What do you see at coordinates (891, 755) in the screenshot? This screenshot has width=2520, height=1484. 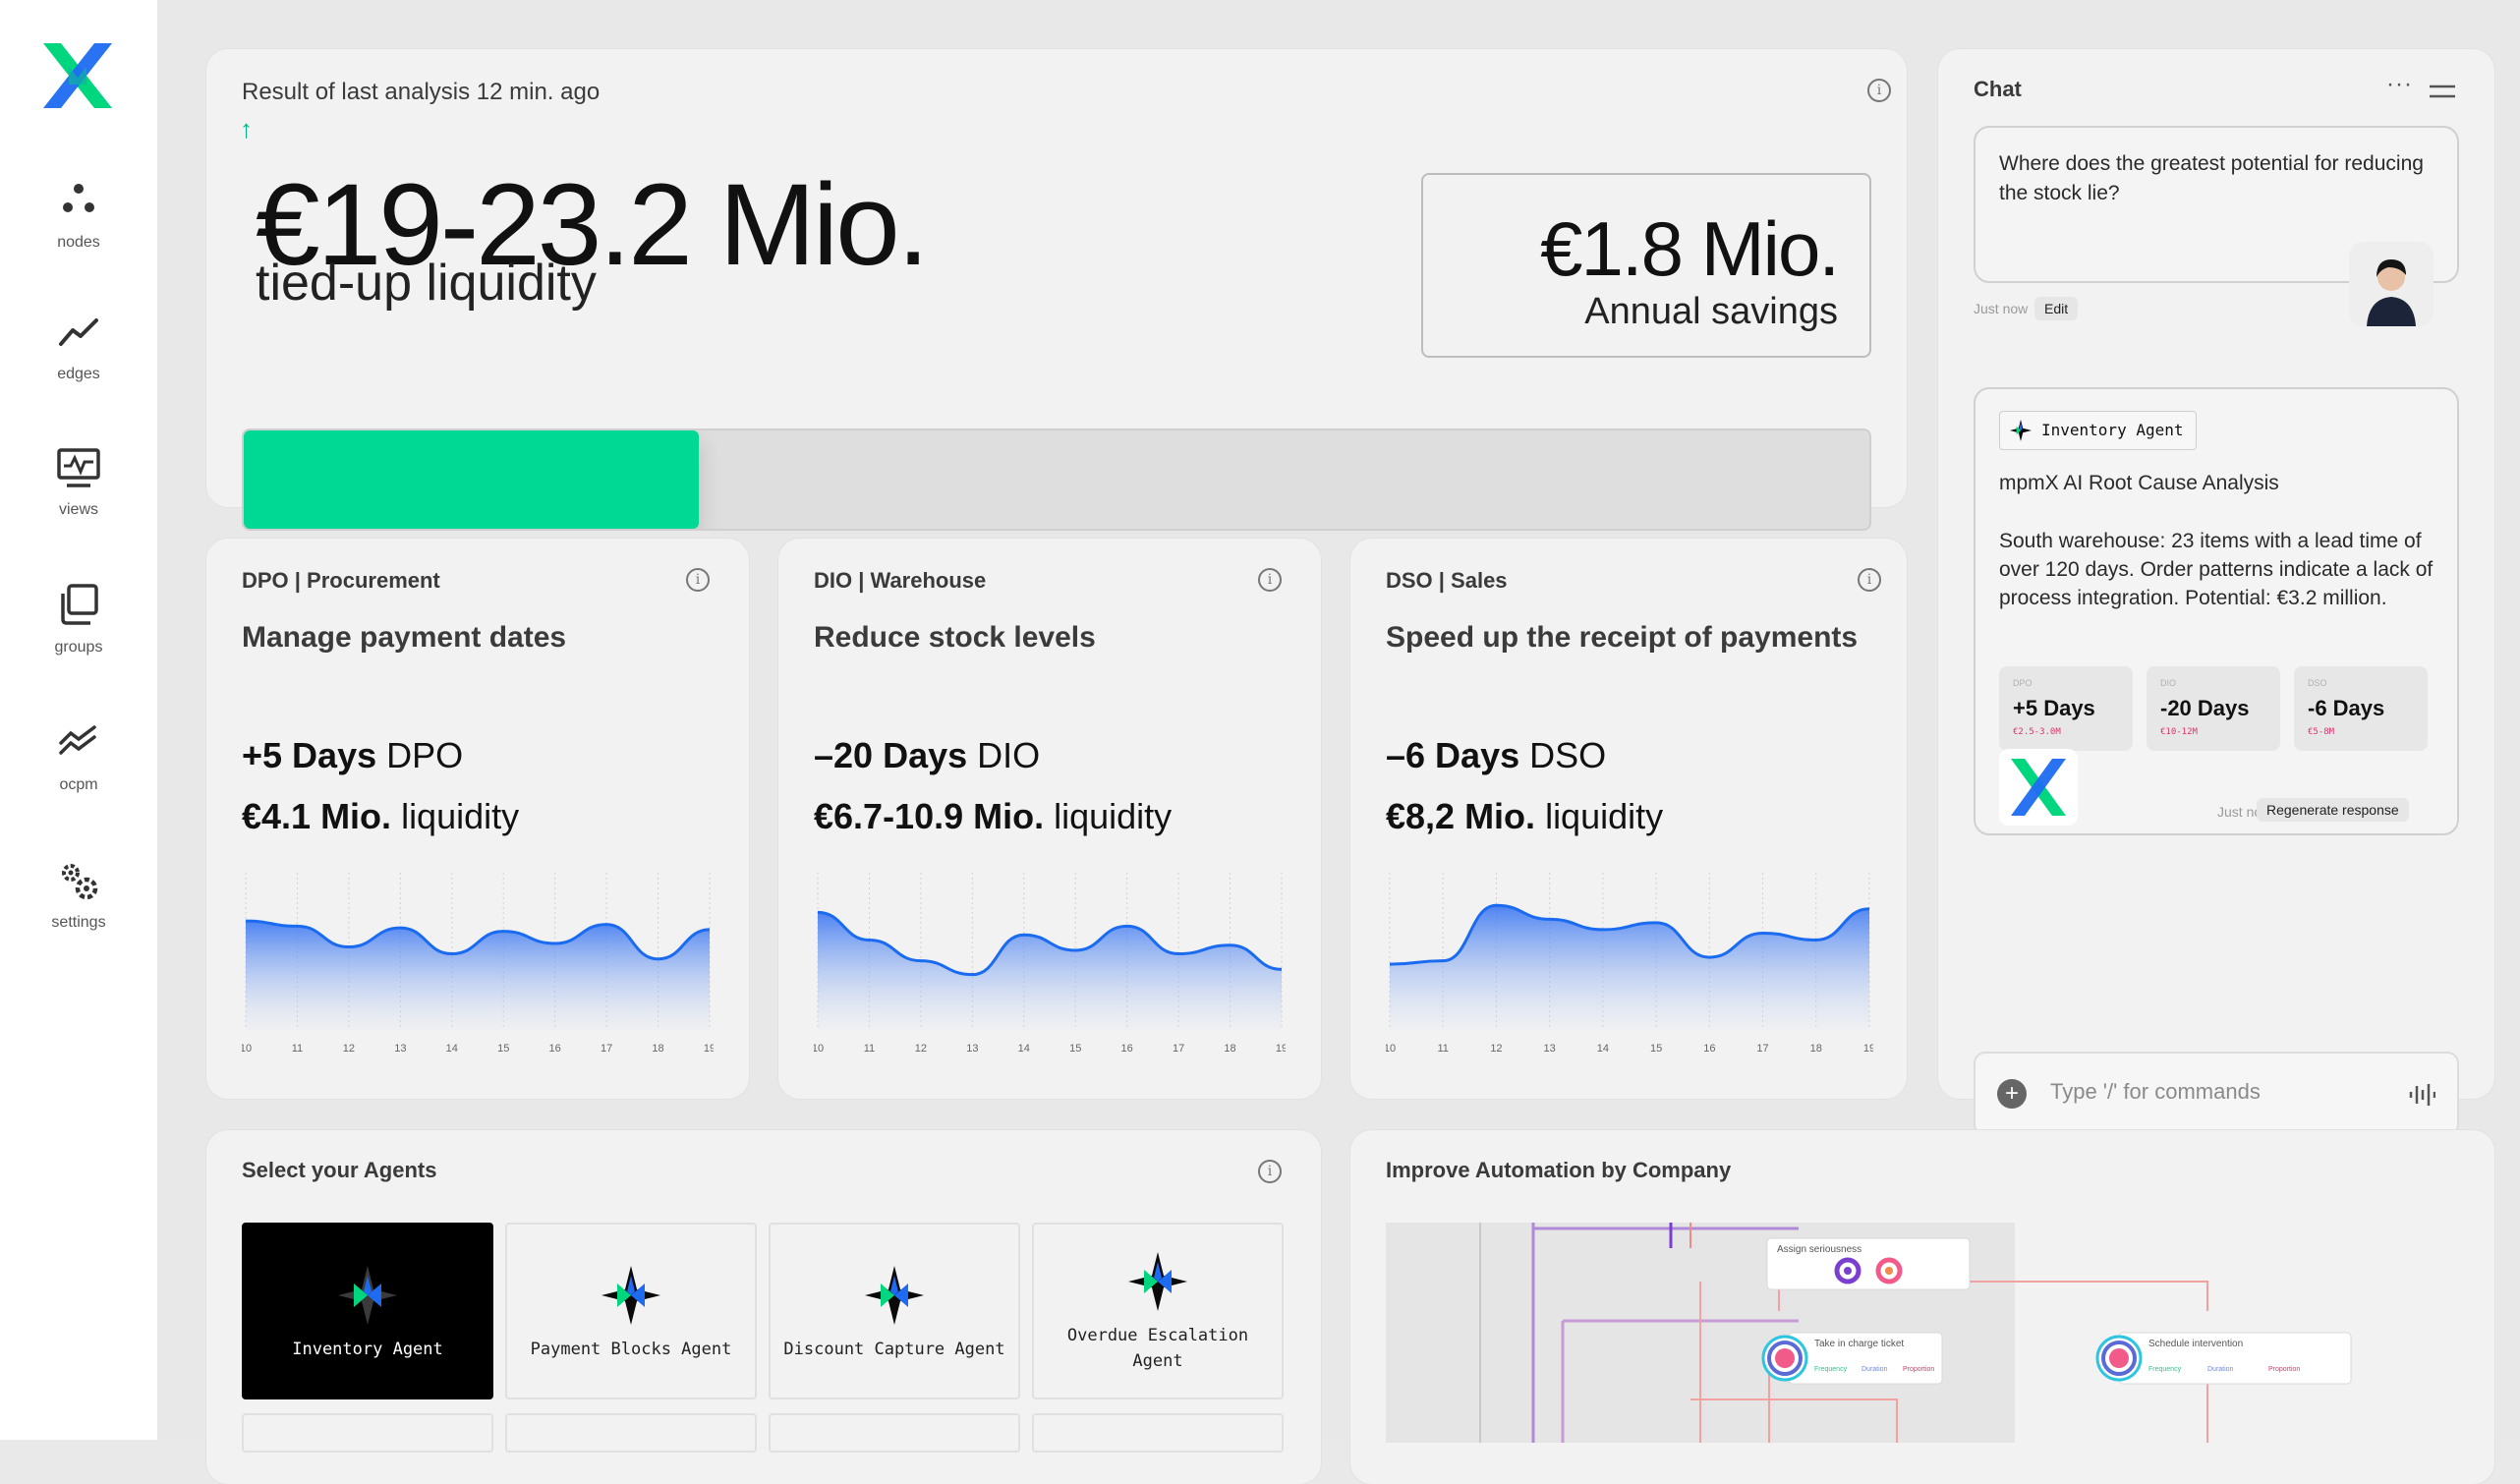 I see `kpi-days-value: –20 Days` at bounding box center [891, 755].